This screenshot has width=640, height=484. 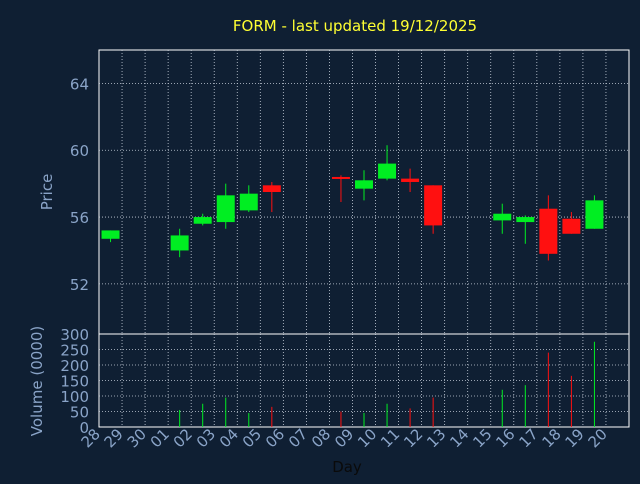 What do you see at coordinates (74, 397) in the screenshot?
I see `volume-tick-label: 100` at bounding box center [74, 397].